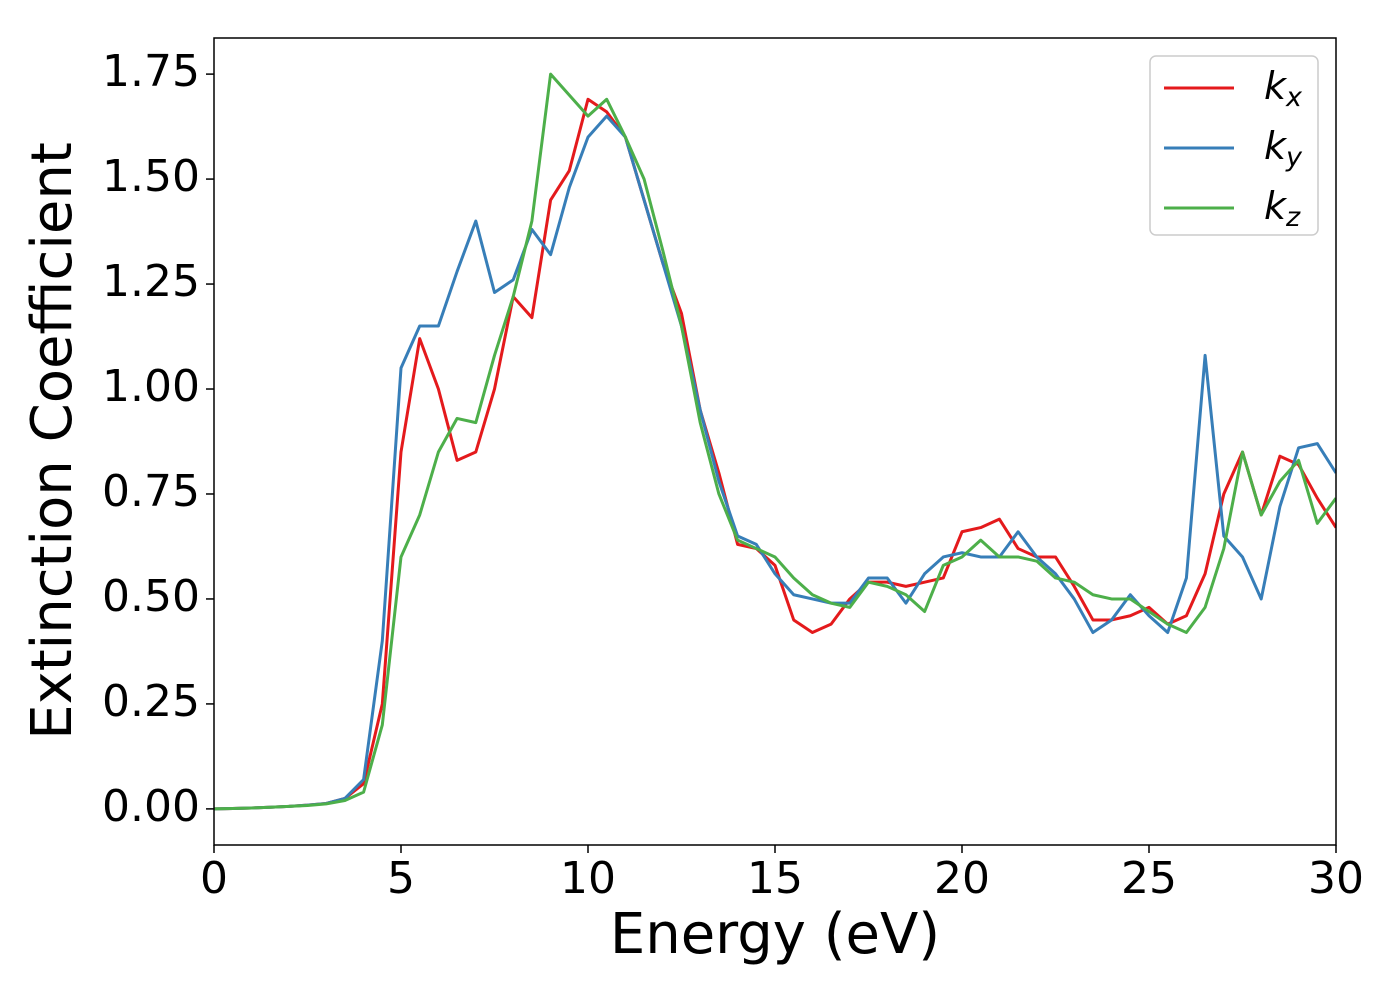 This screenshot has width=1400, height=1004. What do you see at coordinates (1283, 148) in the screenshot?
I see `legend-label: ky` at bounding box center [1283, 148].